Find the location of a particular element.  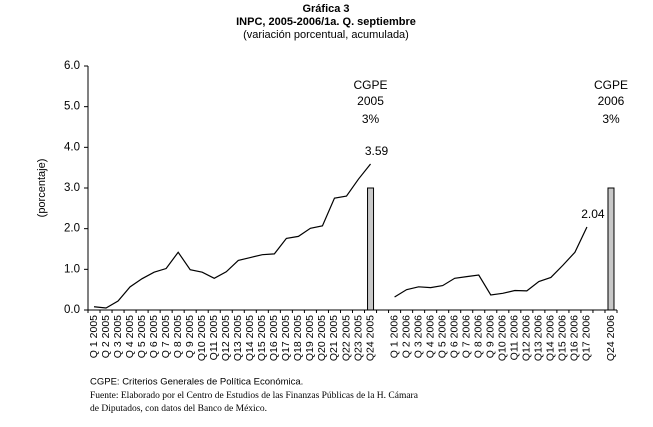

data-label: 2.04 is located at coordinates (593, 214).